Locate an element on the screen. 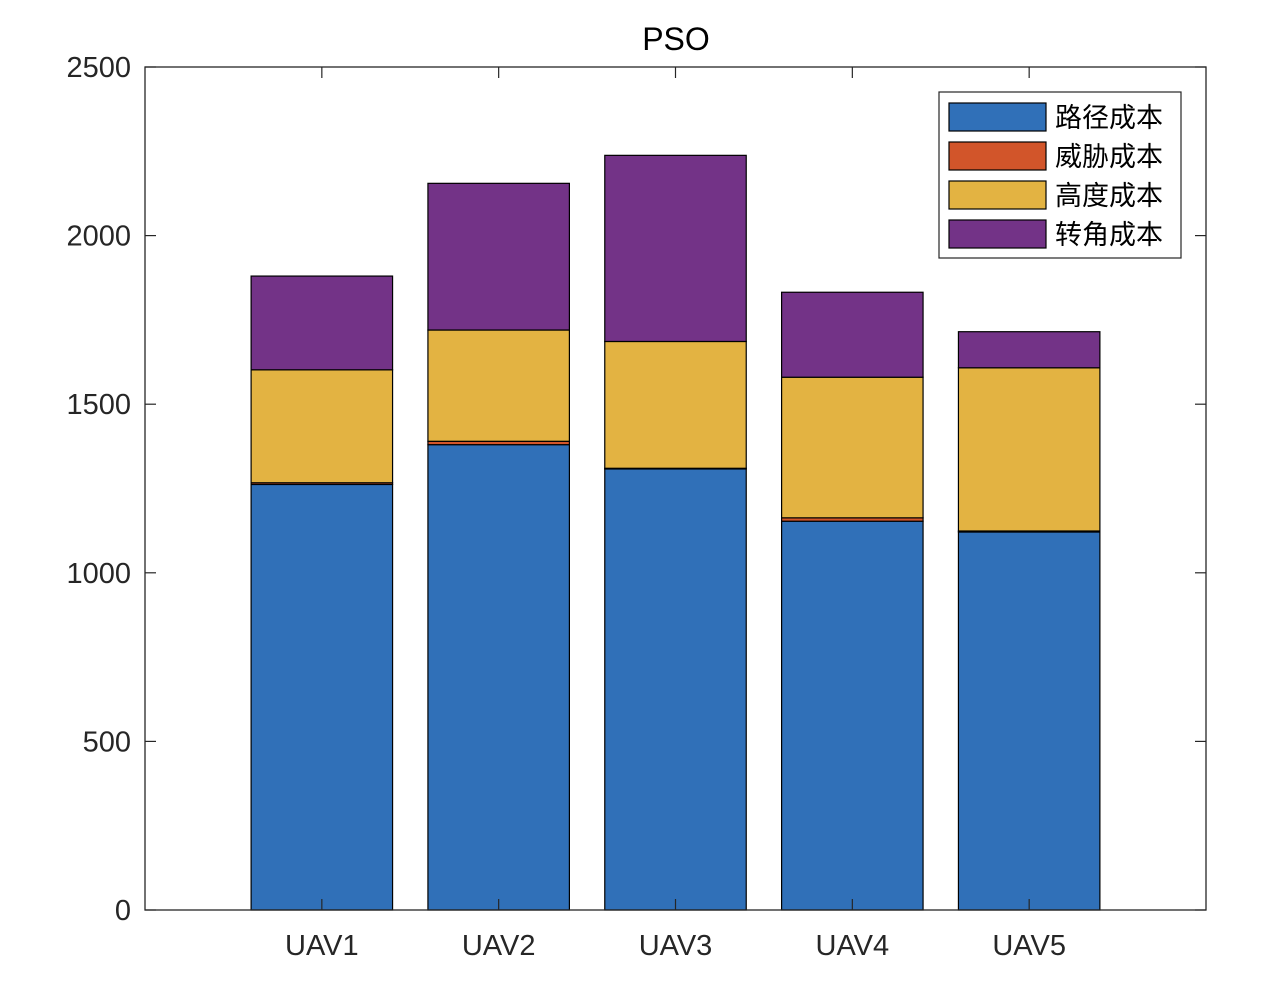  legend-label-series-2: 威胁成本 is located at coordinates (1109, 157).